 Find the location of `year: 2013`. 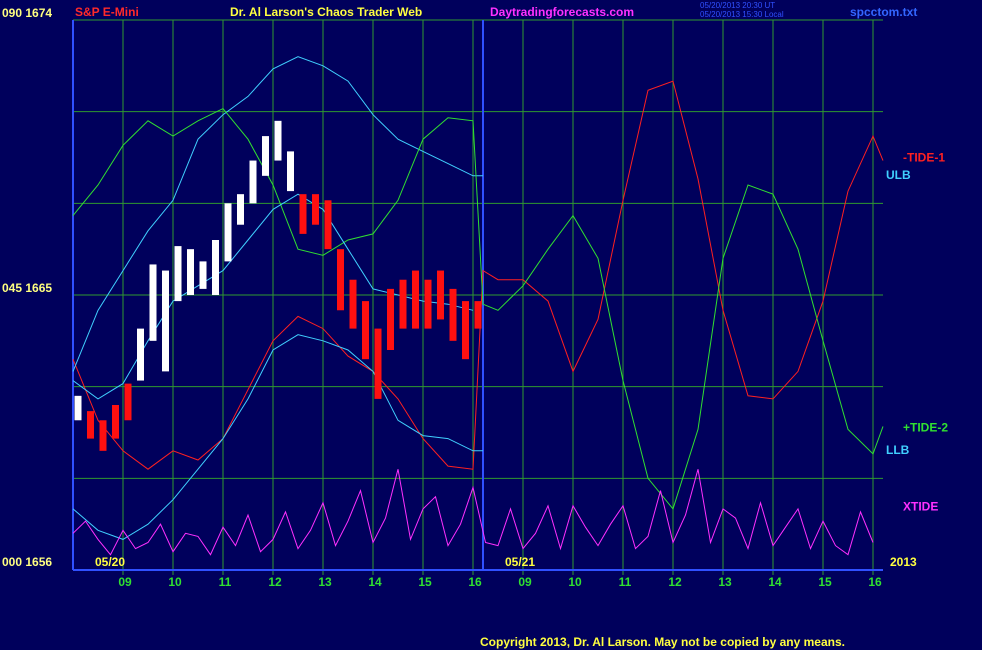

year: 2013 is located at coordinates (903, 562).